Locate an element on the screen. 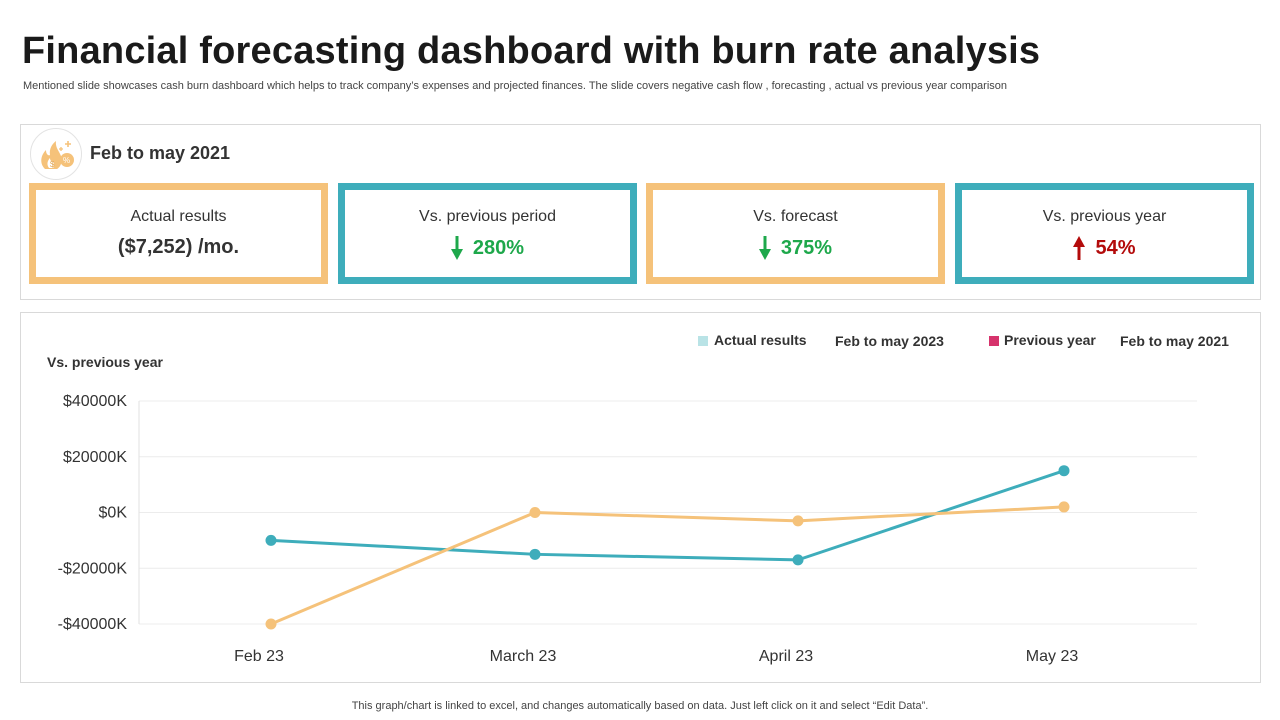  legend-period: Feb to may 2021 is located at coordinates (1174, 341).